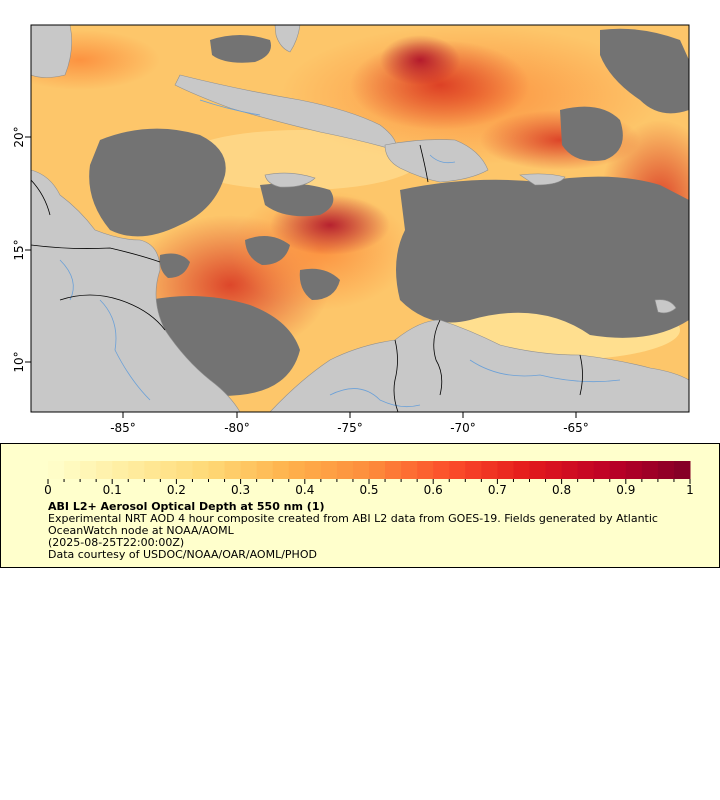  Describe the element at coordinates (19, 136) in the screenshot. I see `lat-tick-label: 20°` at that location.